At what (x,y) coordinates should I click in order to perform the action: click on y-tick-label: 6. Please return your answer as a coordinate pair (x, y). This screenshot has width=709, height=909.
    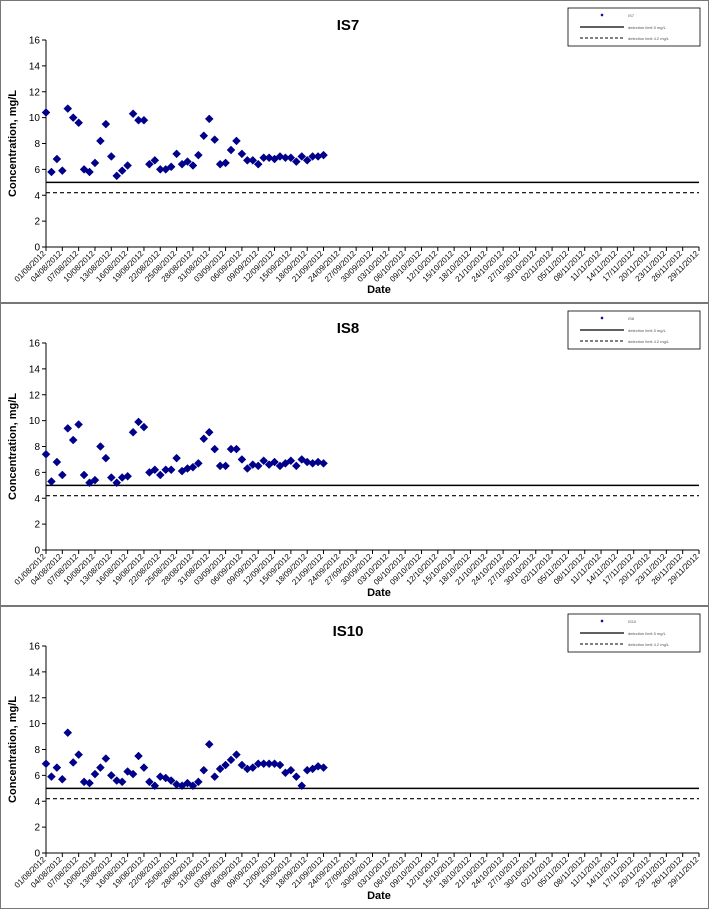
    Looking at the image, I should click on (37, 170).